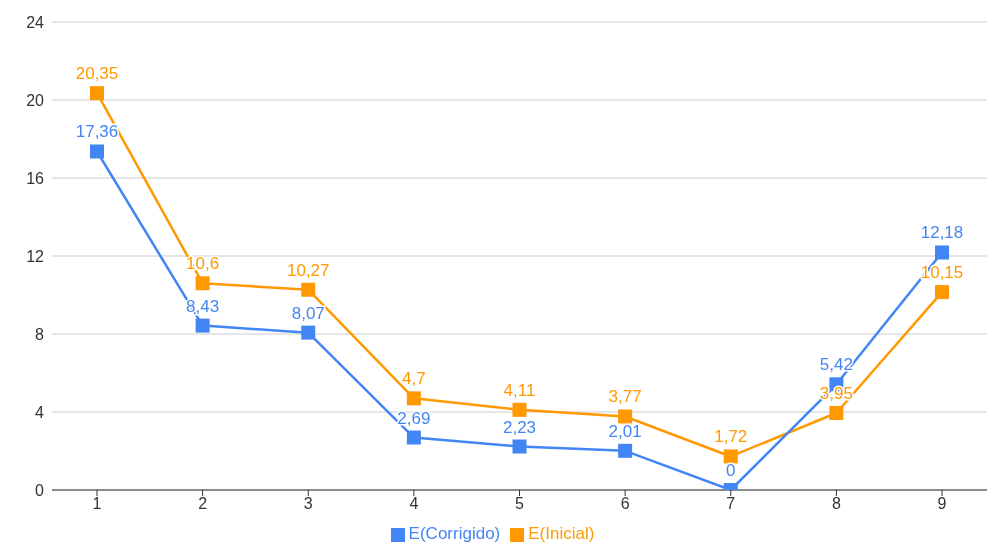 Image resolution: width=1003 pixels, height=558 pixels. What do you see at coordinates (731, 437) in the screenshot?
I see `data-label: 1,72` at bounding box center [731, 437].